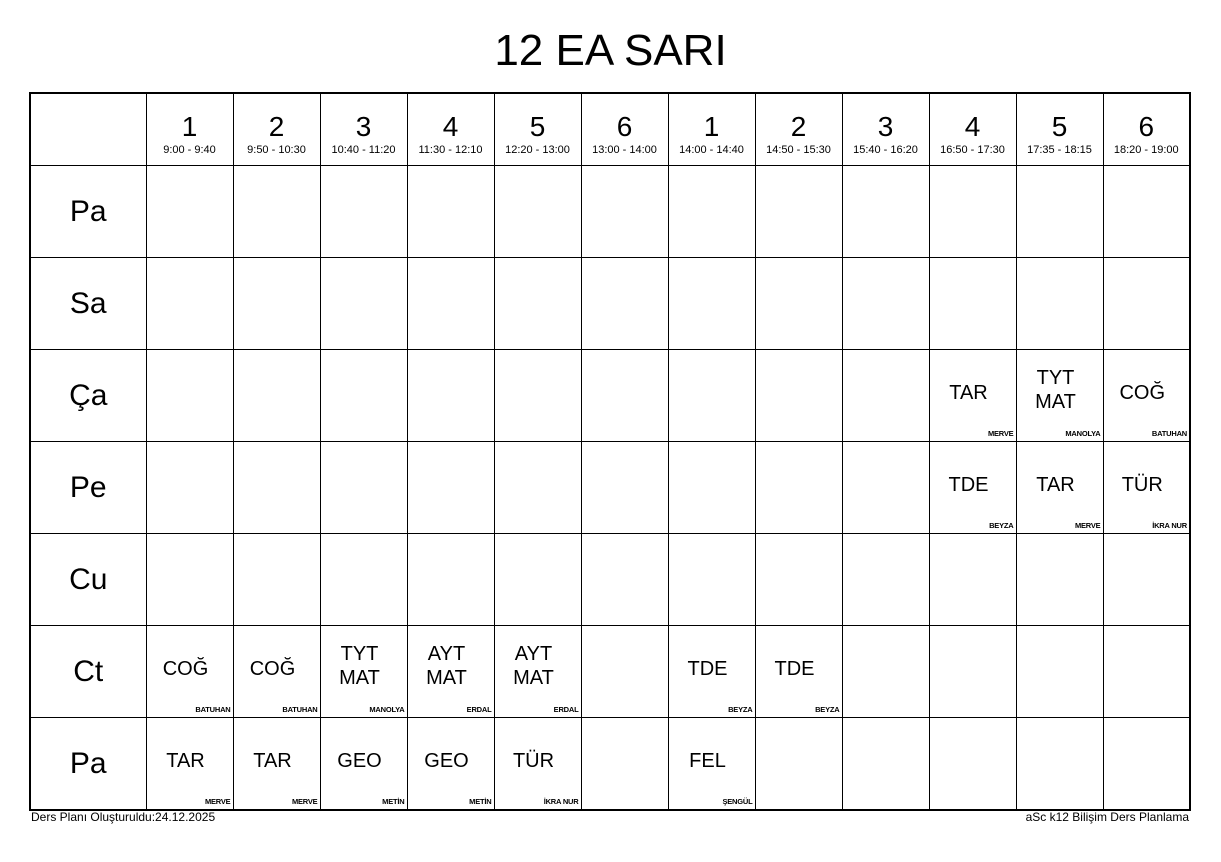 This screenshot has height=862, width=1221. Describe the element at coordinates (1146, 150) in the screenshot. I see `period-time: 18:20 - 19:00` at that location.